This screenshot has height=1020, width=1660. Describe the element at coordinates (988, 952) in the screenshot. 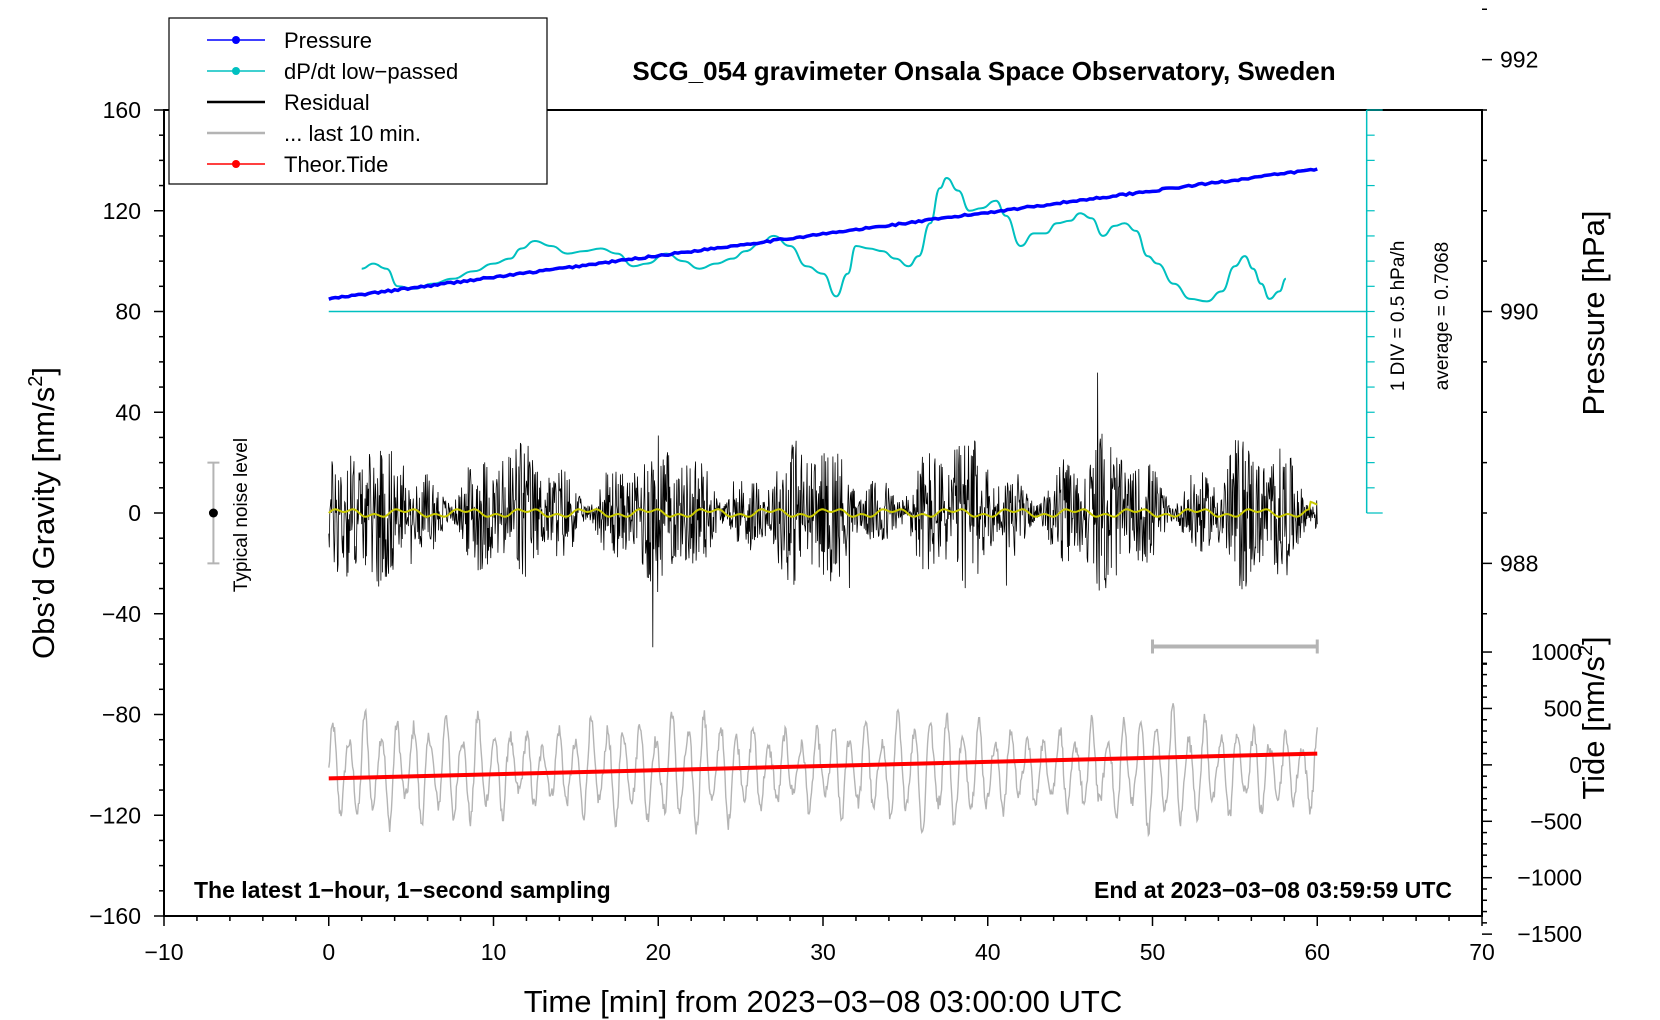

I see `x-tick-label: 40` at that location.